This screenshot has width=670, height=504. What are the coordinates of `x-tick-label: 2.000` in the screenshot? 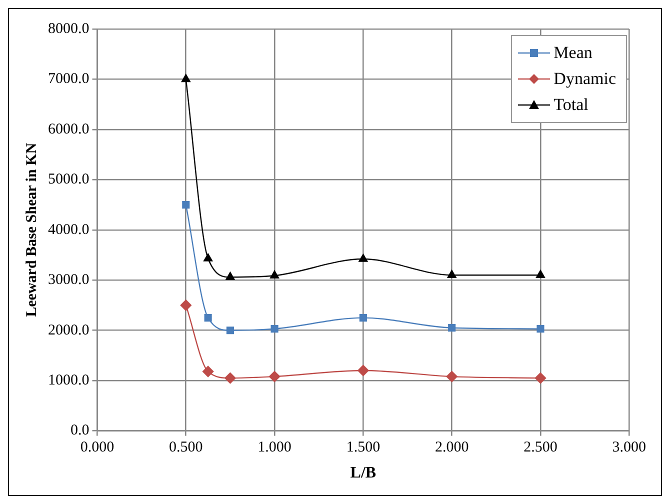 It's located at (451, 448).